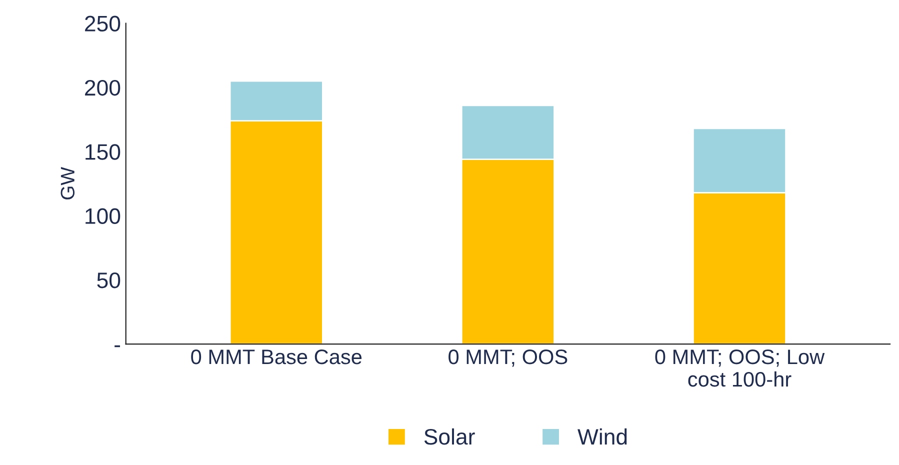 The width and height of the screenshot is (899, 465). Describe the element at coordinates (449, 436) in the screenshot. I see `legend-label: Solar` at that location.